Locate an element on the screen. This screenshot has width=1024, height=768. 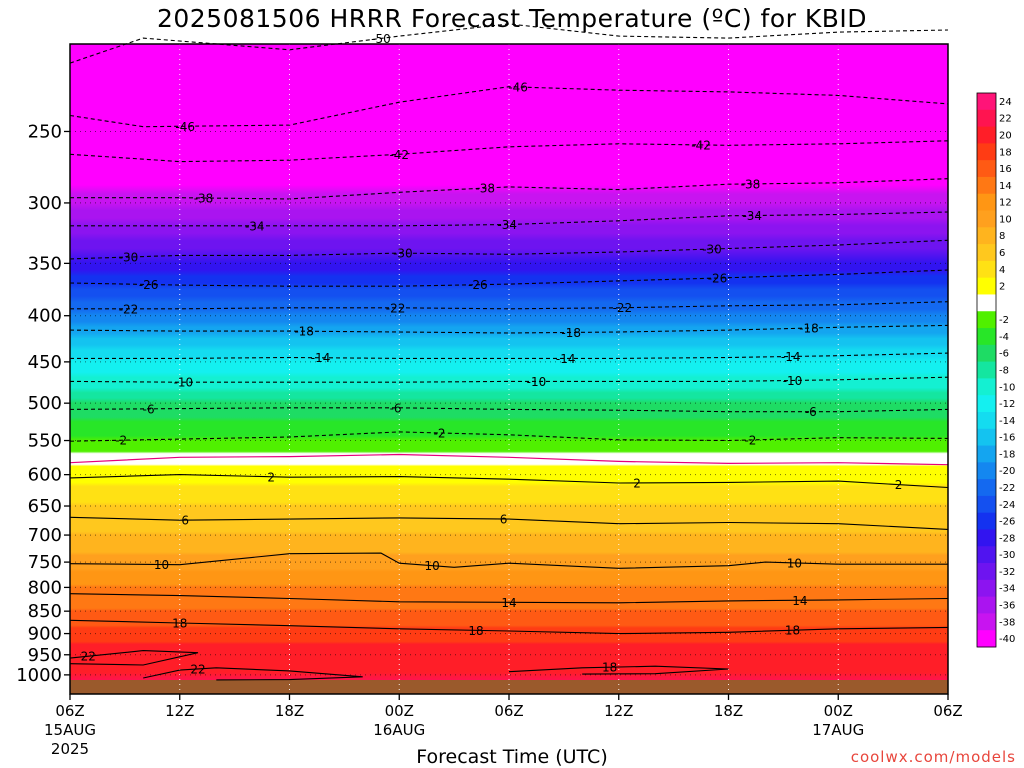
ground-terrain is located at coordinates (509, 687).